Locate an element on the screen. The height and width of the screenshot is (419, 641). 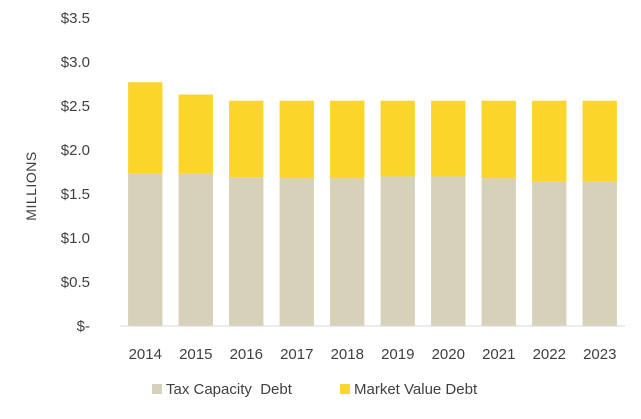
y-axis-label: MILLIONS is located at coordinates (31, 185).